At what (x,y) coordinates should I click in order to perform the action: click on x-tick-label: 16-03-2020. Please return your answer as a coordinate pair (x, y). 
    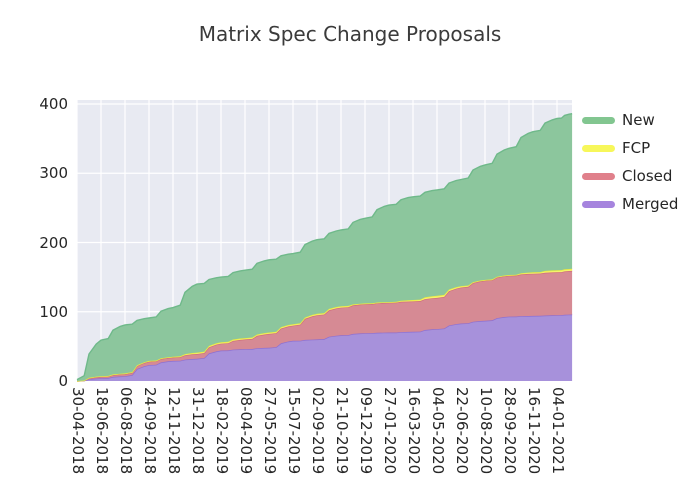
    Looking at the image, I should click on (414, 431).